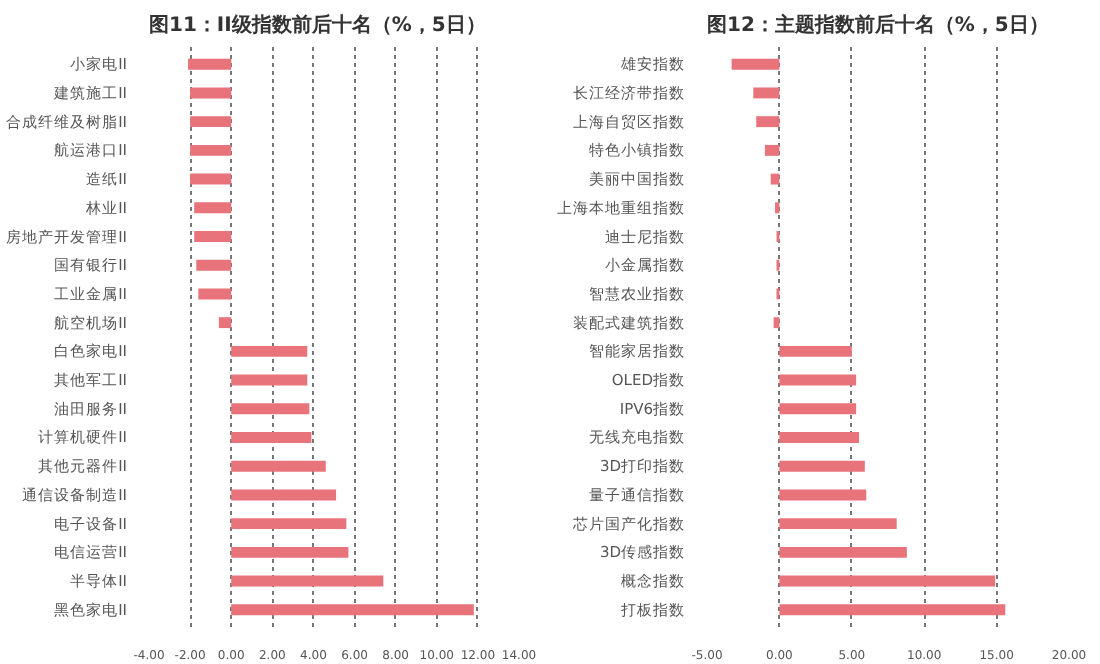 The image size is (1100, 664). I want to click on chart-title: 图12：主题指数前后十名（%，5日）, so click(878, 25).